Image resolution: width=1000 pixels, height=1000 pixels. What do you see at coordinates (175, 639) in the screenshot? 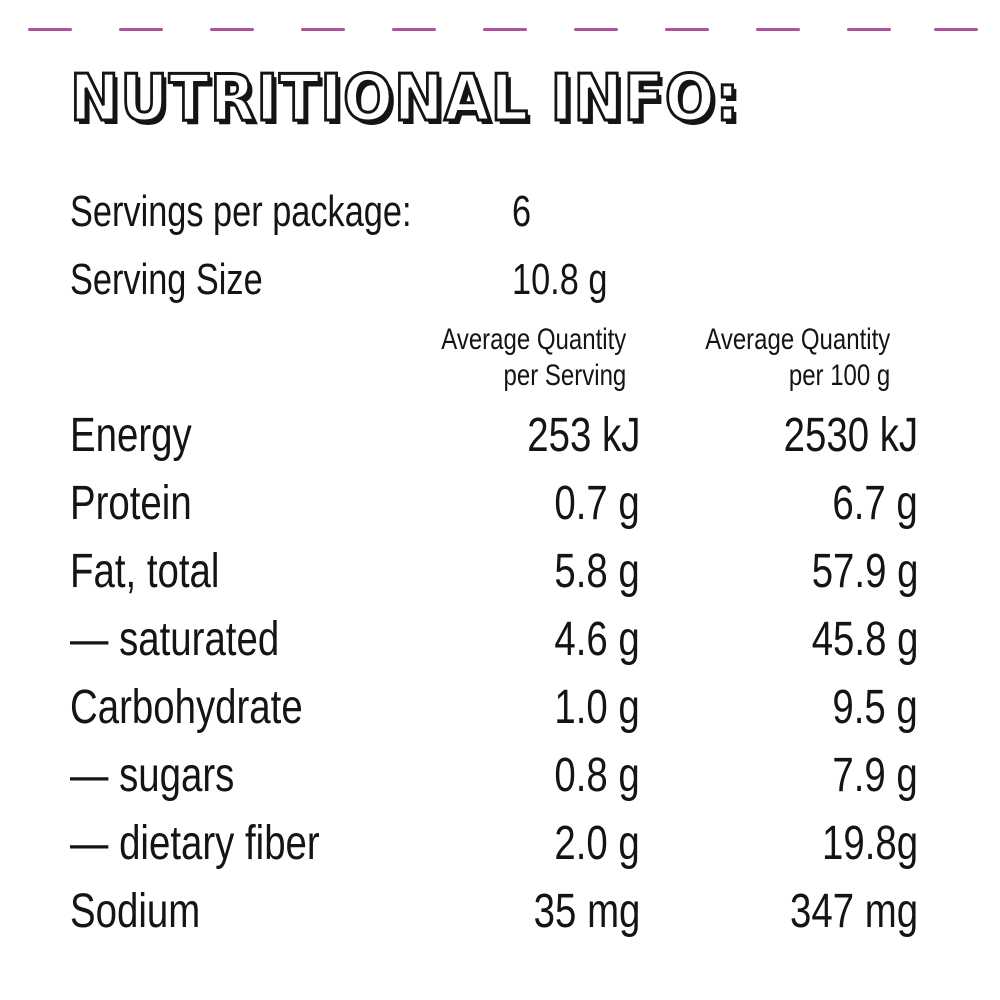
I see `nutrient-label: — saturated` at bounding box center [175, 639].